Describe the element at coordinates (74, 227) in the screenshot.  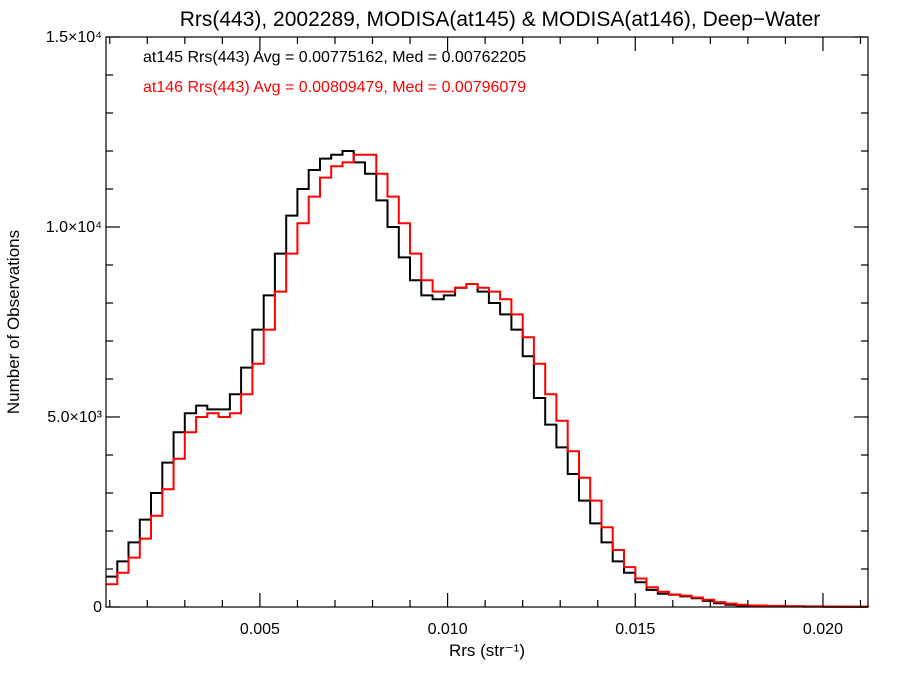
I see `y-tick-label: 1.0×10⁴` at that location.